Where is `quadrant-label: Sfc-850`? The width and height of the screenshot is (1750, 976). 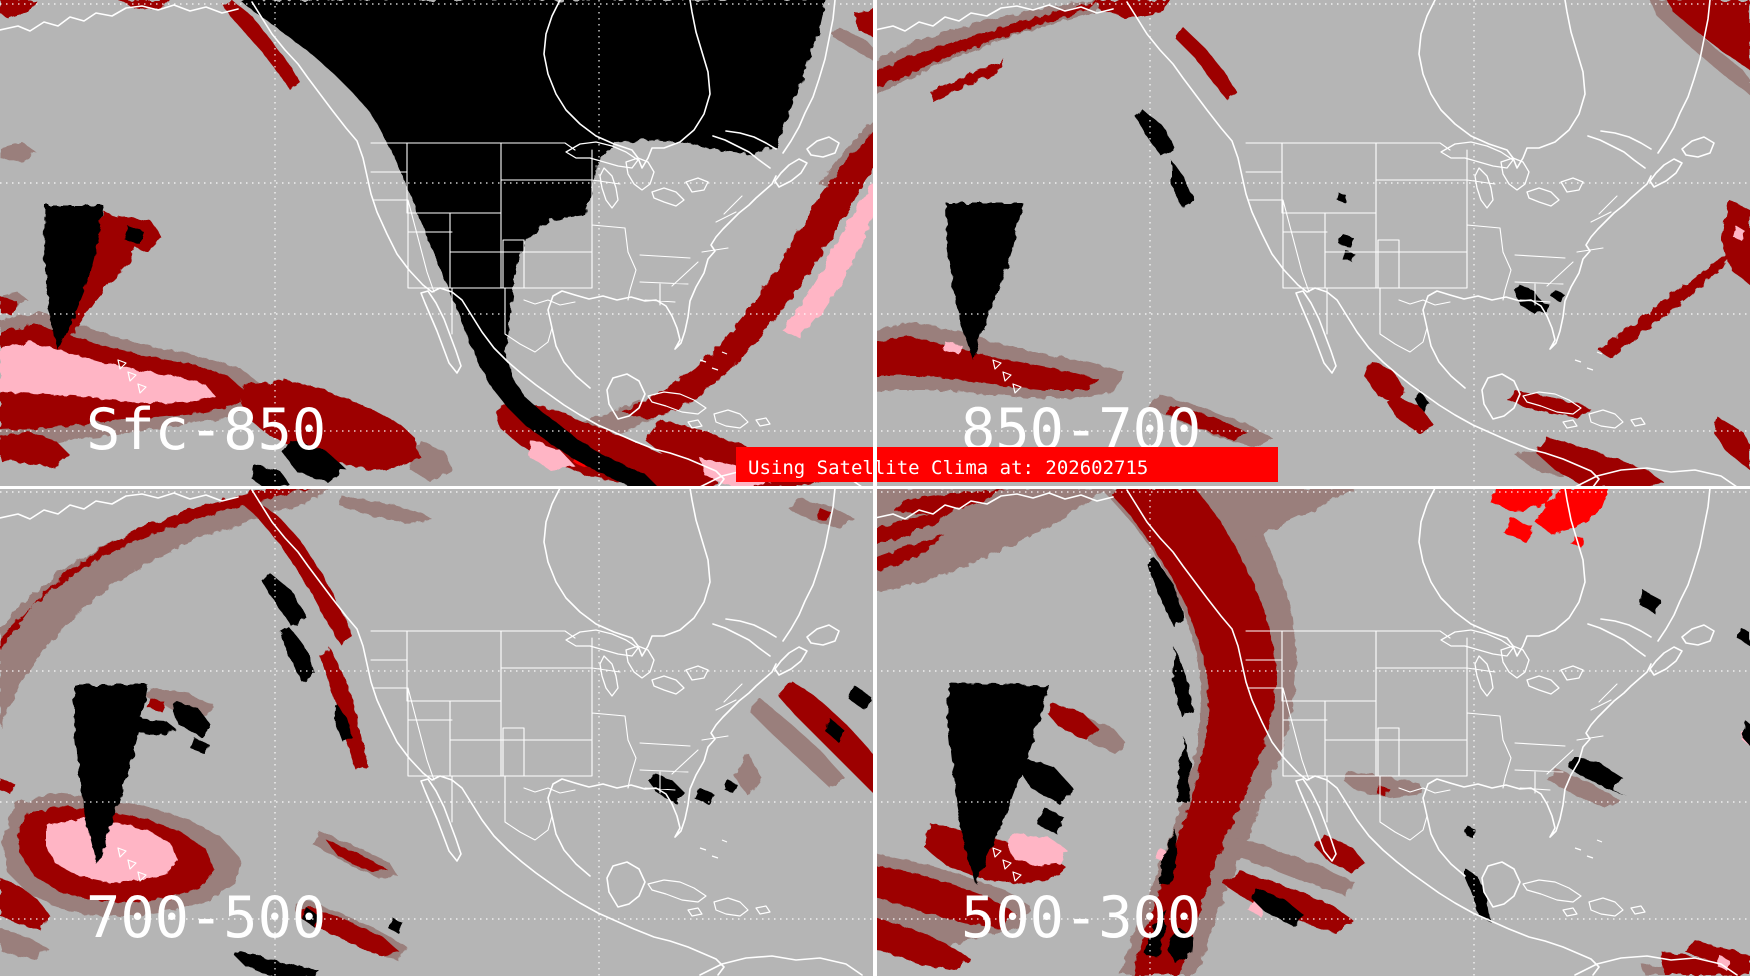 quadrant-label: Sfc-850 is located at coordinates (206, 430).